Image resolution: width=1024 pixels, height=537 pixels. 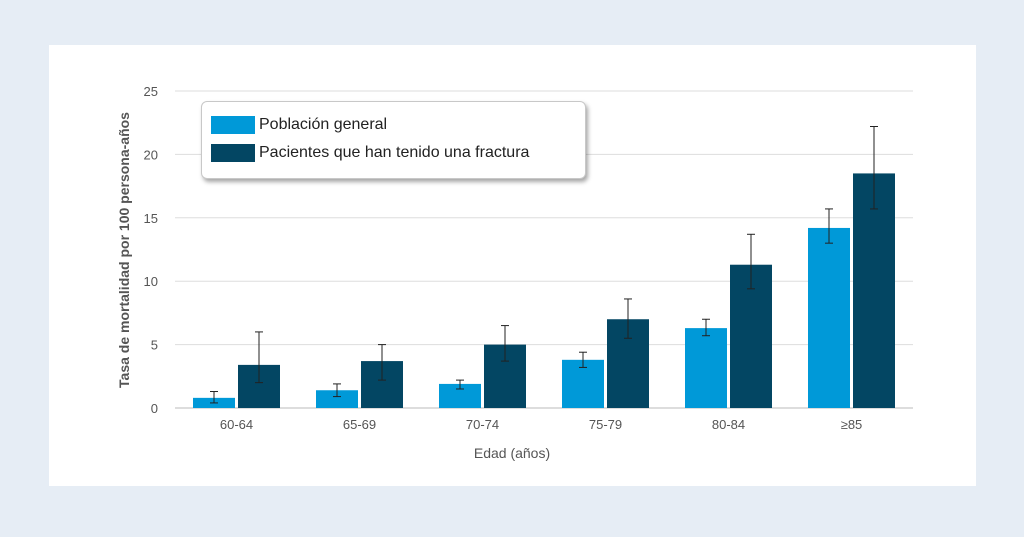 I want to click on legend-swatch-general, so click(x=233, y=125).